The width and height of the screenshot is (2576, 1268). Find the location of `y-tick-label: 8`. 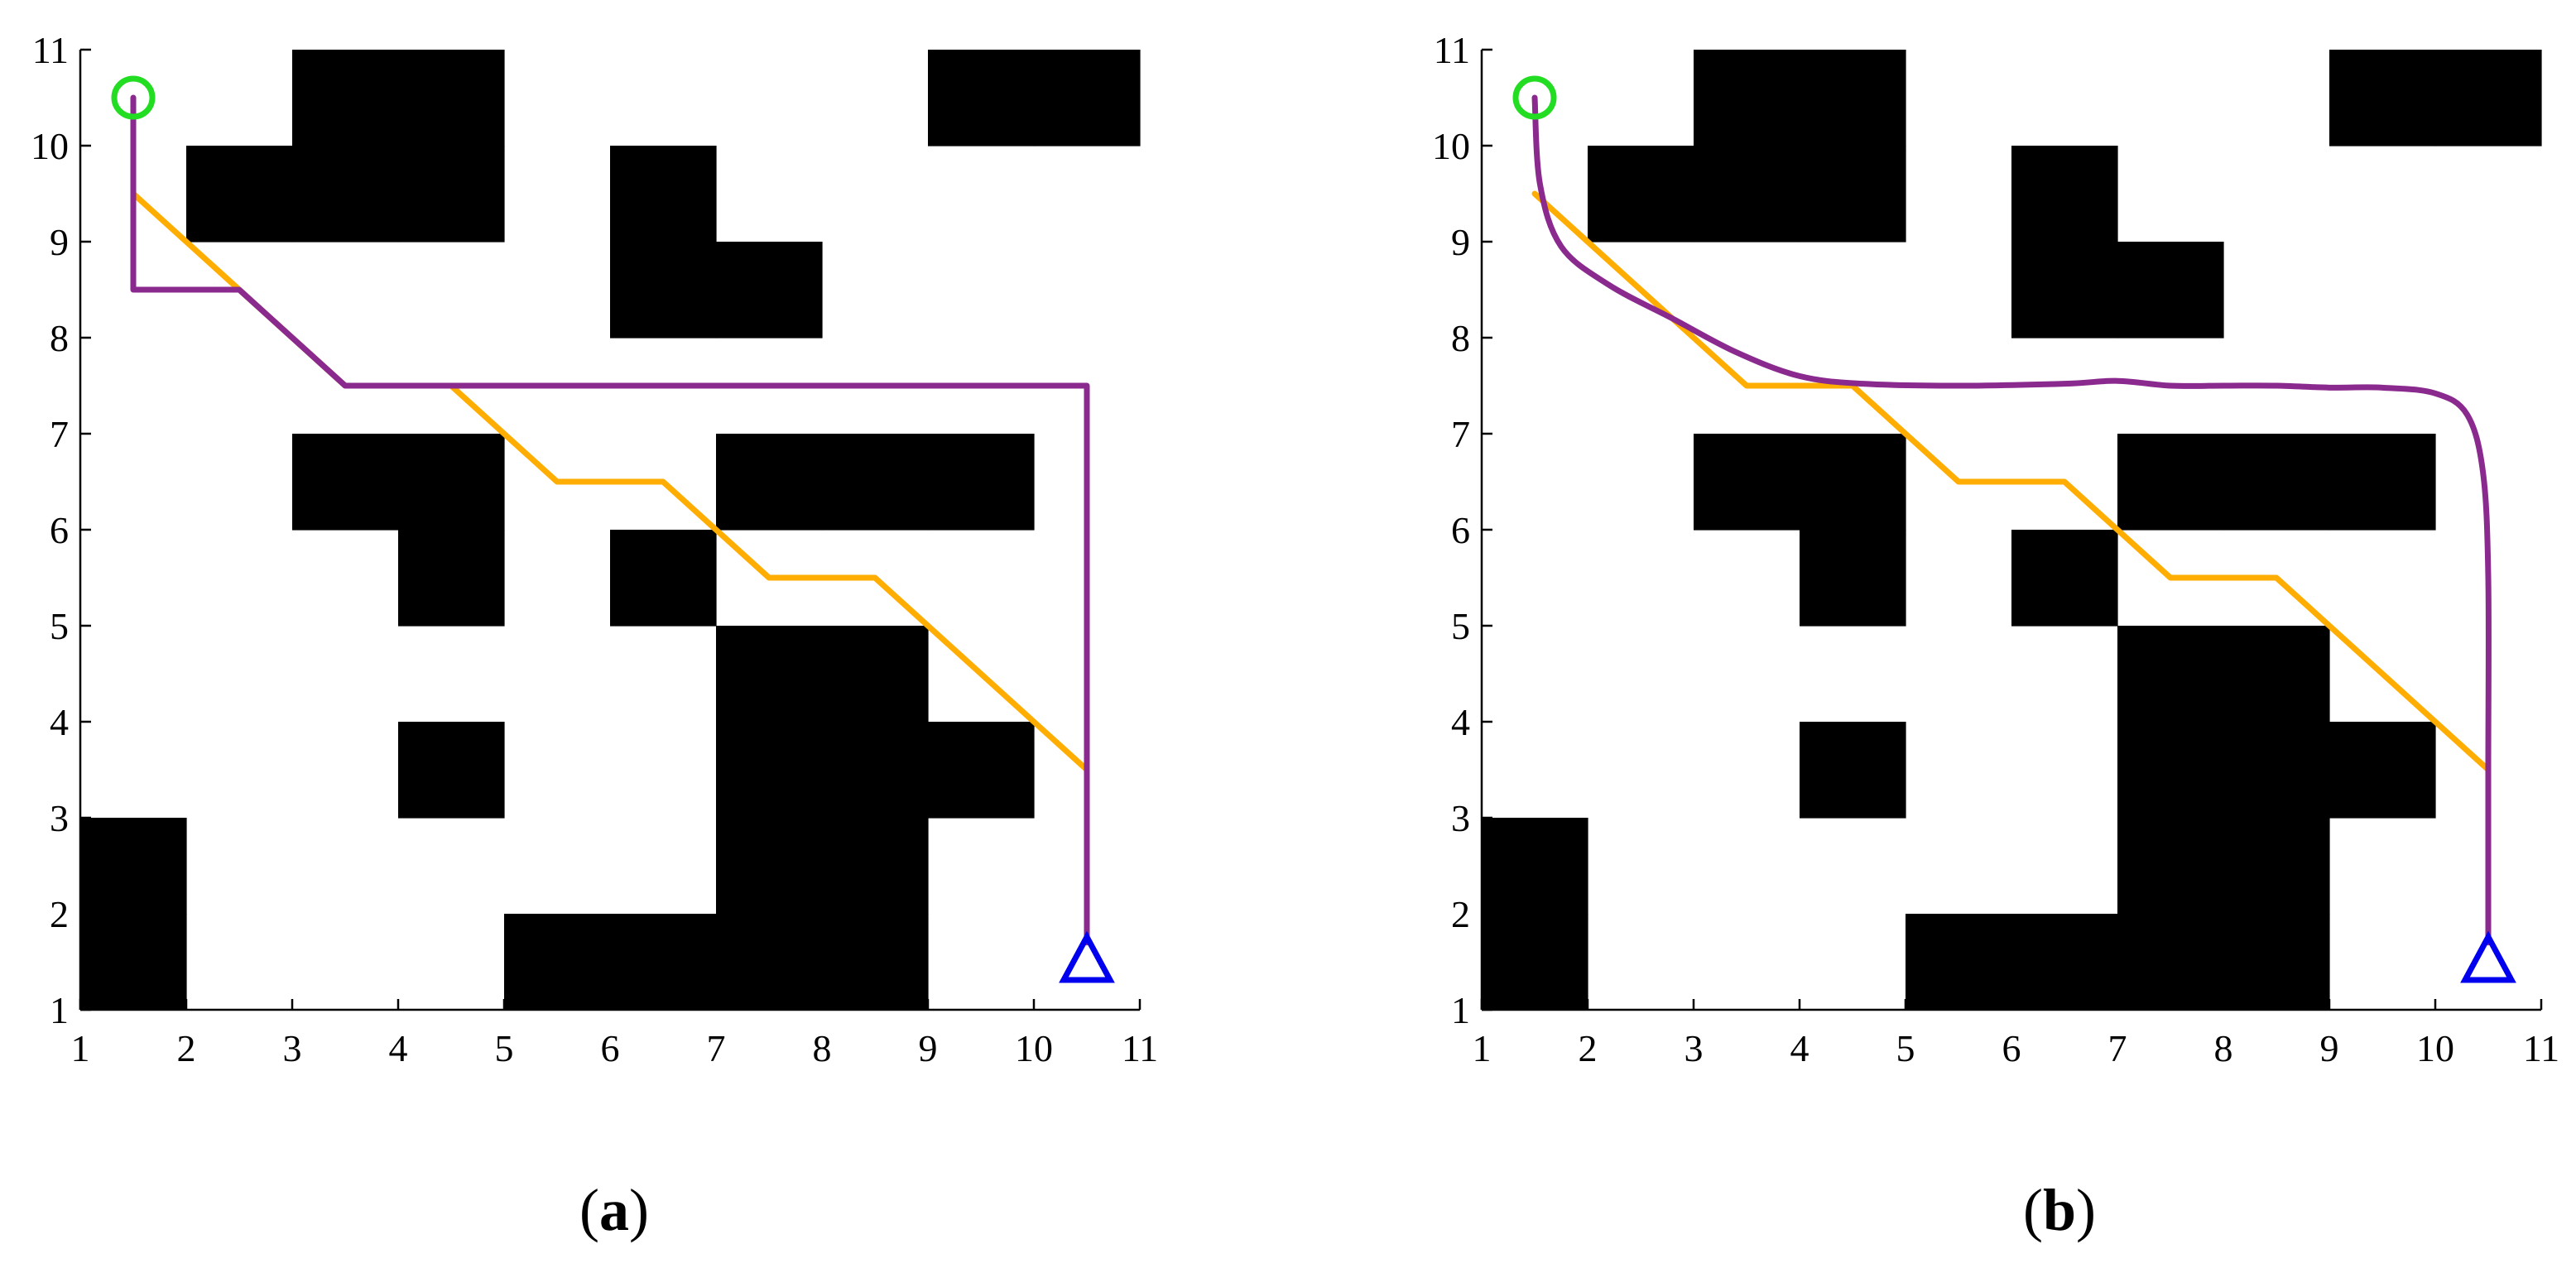

y-tick-label: 8 is located at coordinates (59, 338).